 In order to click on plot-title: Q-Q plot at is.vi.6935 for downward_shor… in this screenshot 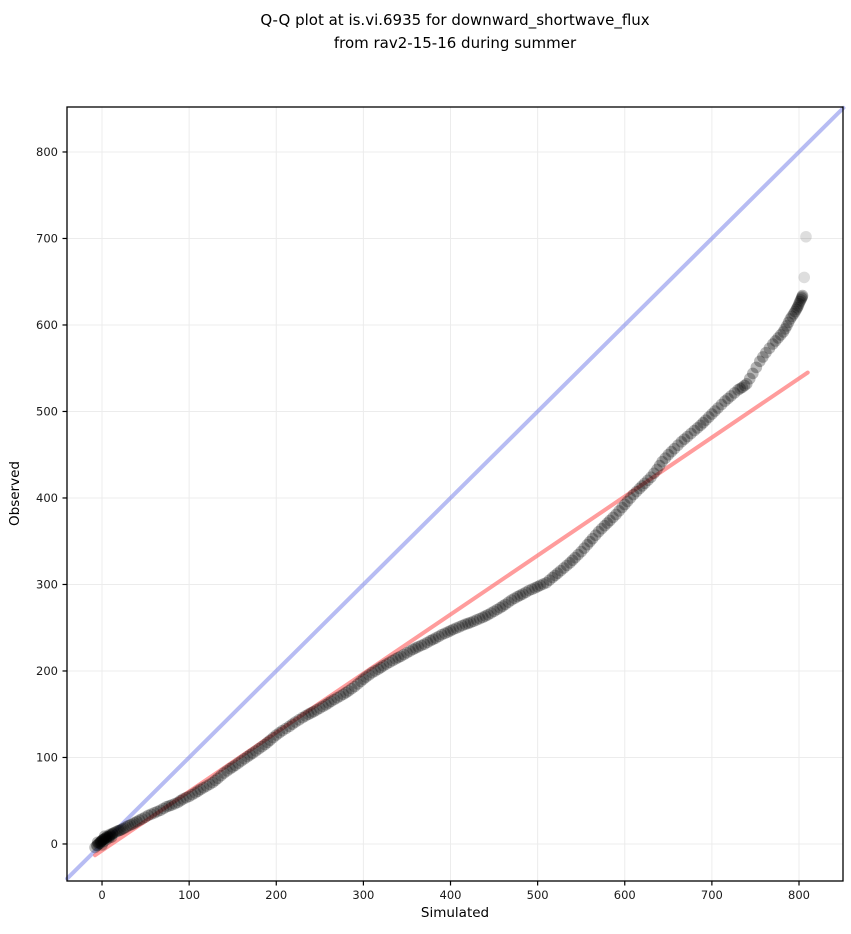, I will do `click(455, 32)`.